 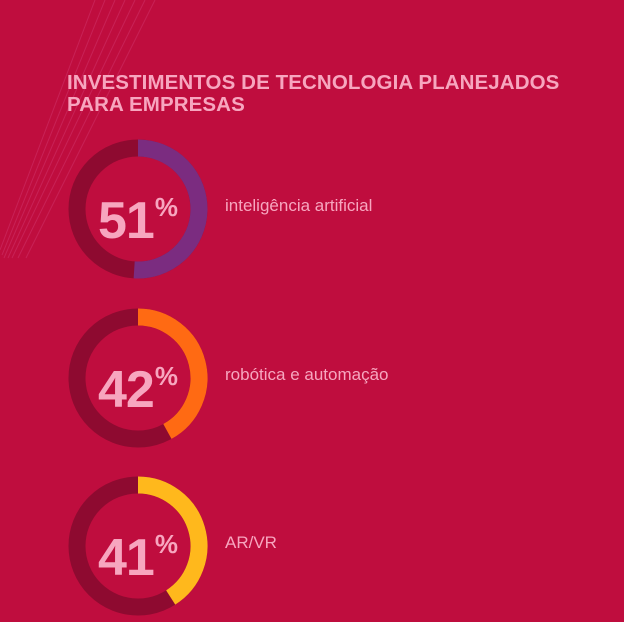 I want to click on decorative-lines, so click(x=78, y=129).